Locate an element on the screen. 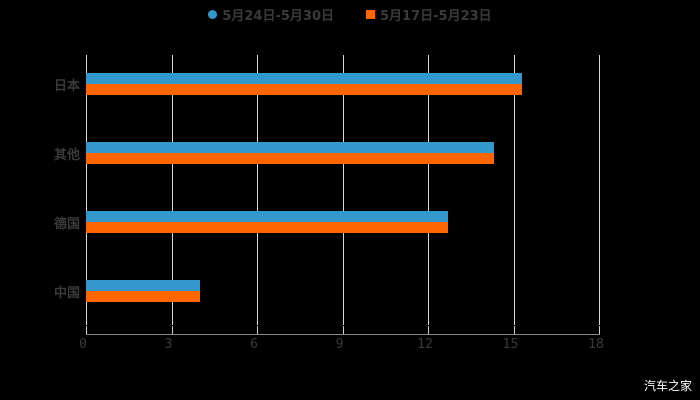  square-marker-icon is located at coordinates (370, 14).